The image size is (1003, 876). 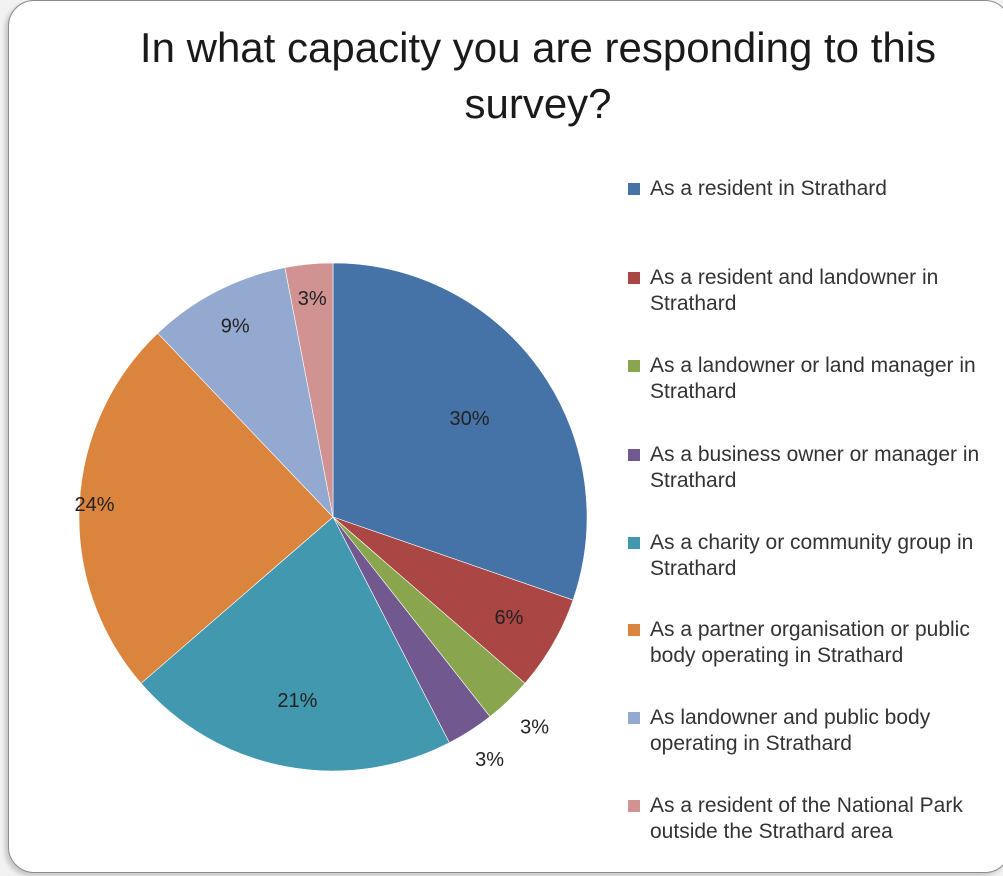 What do you see at coordinates (94, 505) in the screenshot?
I see `slice-label-6: 24%` at bounding box center [94, 505].